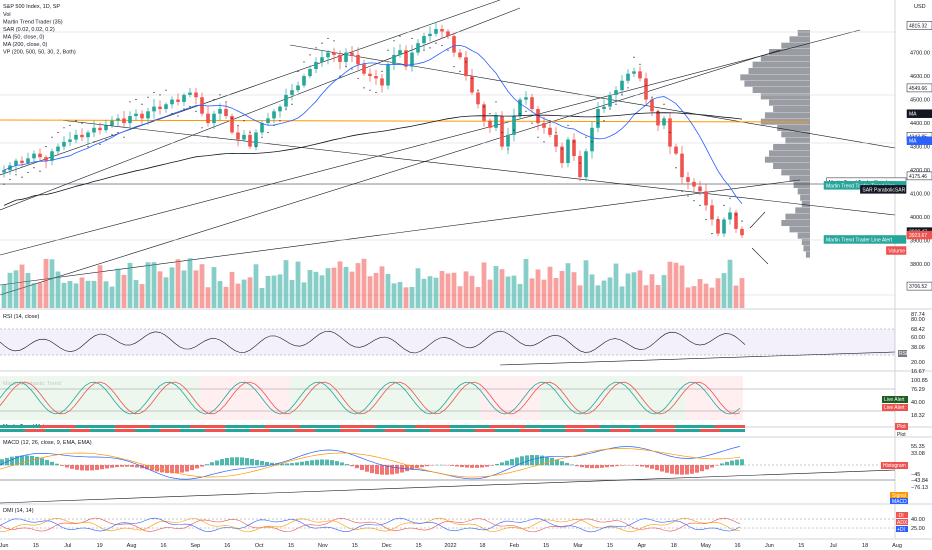 This screenshot has width=932, height=550. I want to click on macd-tag-box, so click(899, 495).